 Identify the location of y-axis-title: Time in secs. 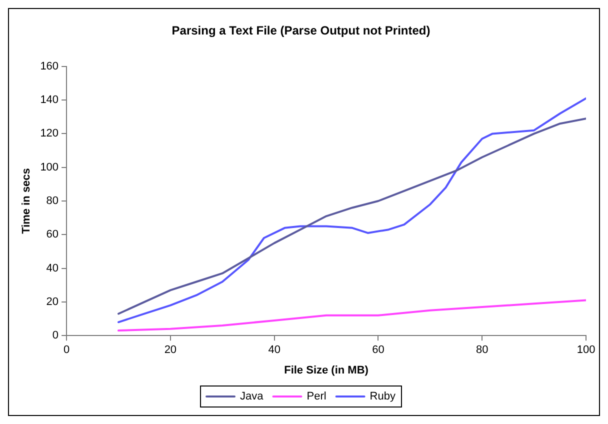
(26, 201).